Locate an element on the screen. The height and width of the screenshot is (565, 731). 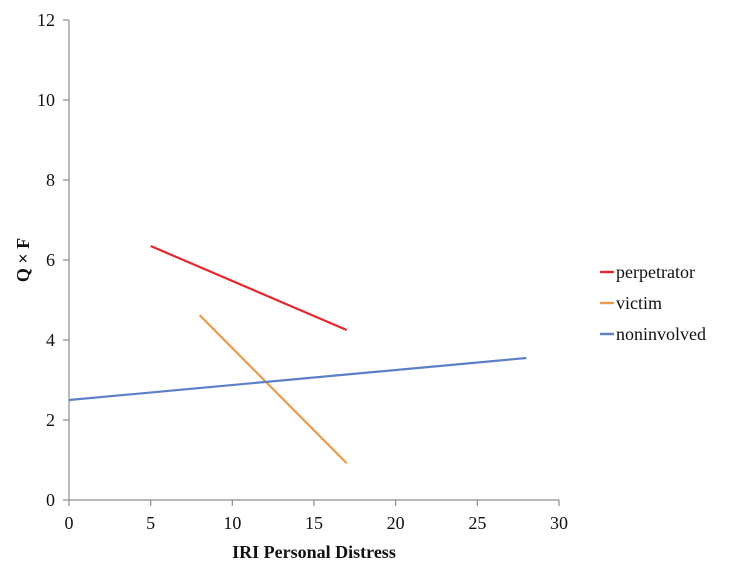
legend-label-perpetrator: perpetrator is located at coordinates (655, 272).